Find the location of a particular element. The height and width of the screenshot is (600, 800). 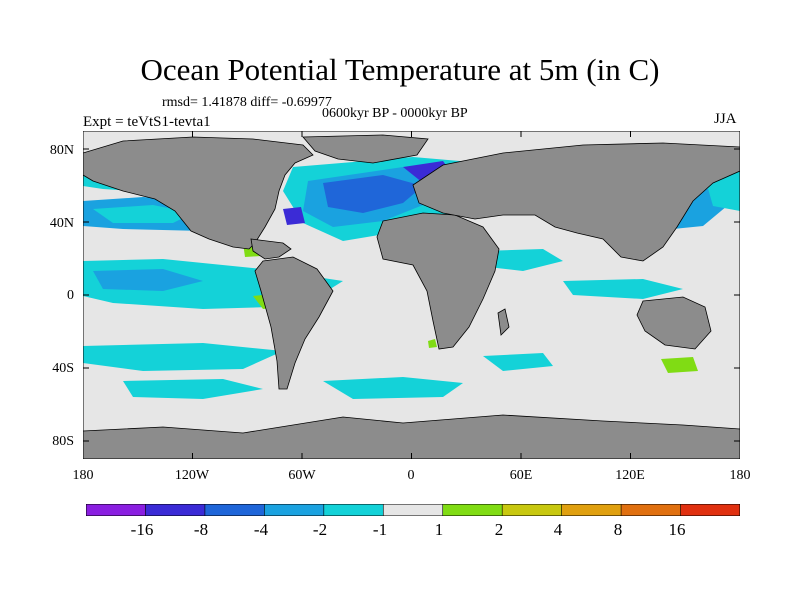

eurasia is located at coordinates (576, 202).